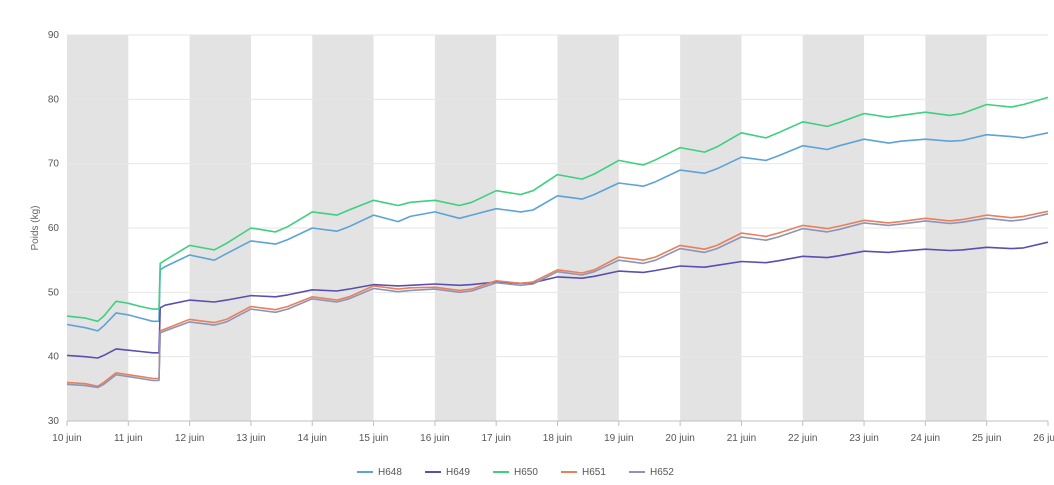 The image size is (1054, 485). Describe the element at coordinates (458, 472) in the screenshot. I see `legend-label-h649: H649` at that location.